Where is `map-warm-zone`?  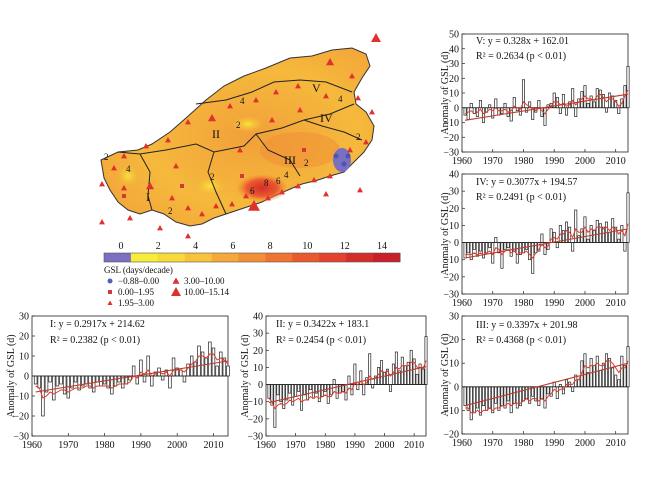 map-warm-zone is located at coordinates (300, 150).